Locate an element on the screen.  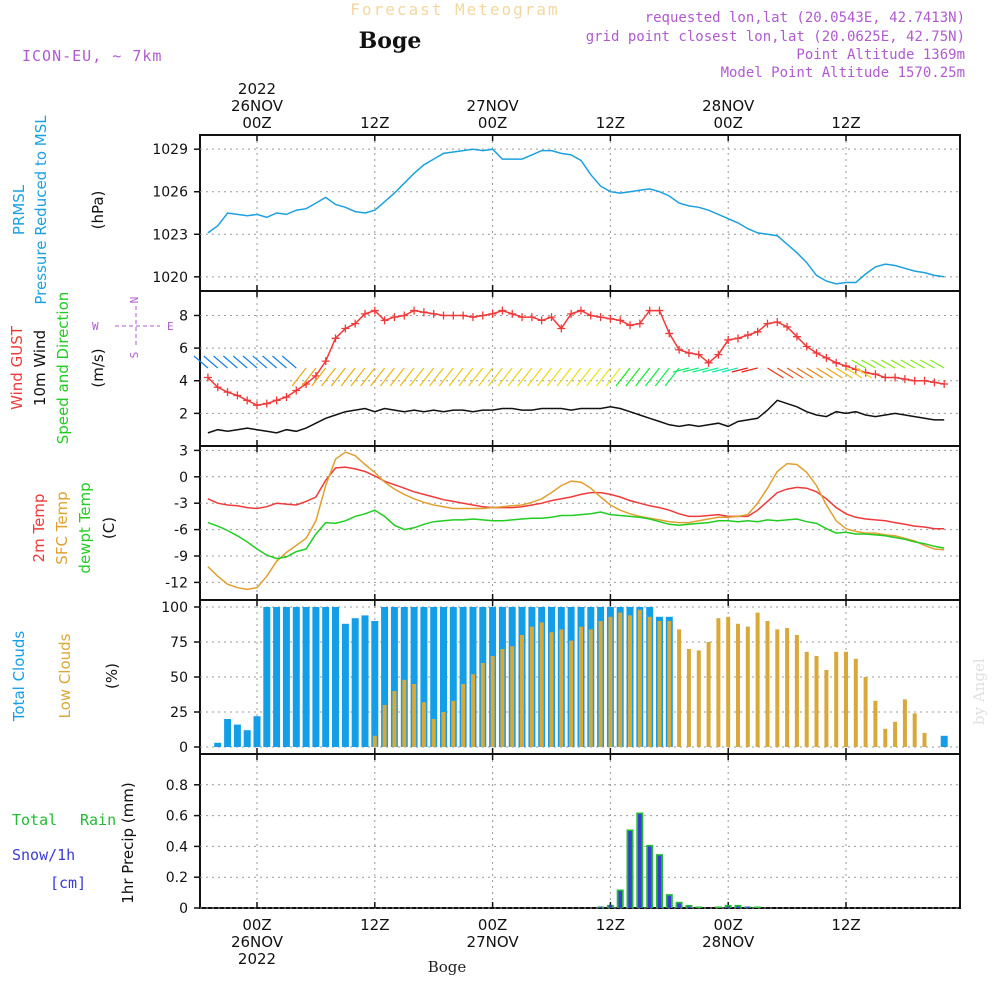
precip-ytick-label: 0.8 is located at coordinates (177, 786).